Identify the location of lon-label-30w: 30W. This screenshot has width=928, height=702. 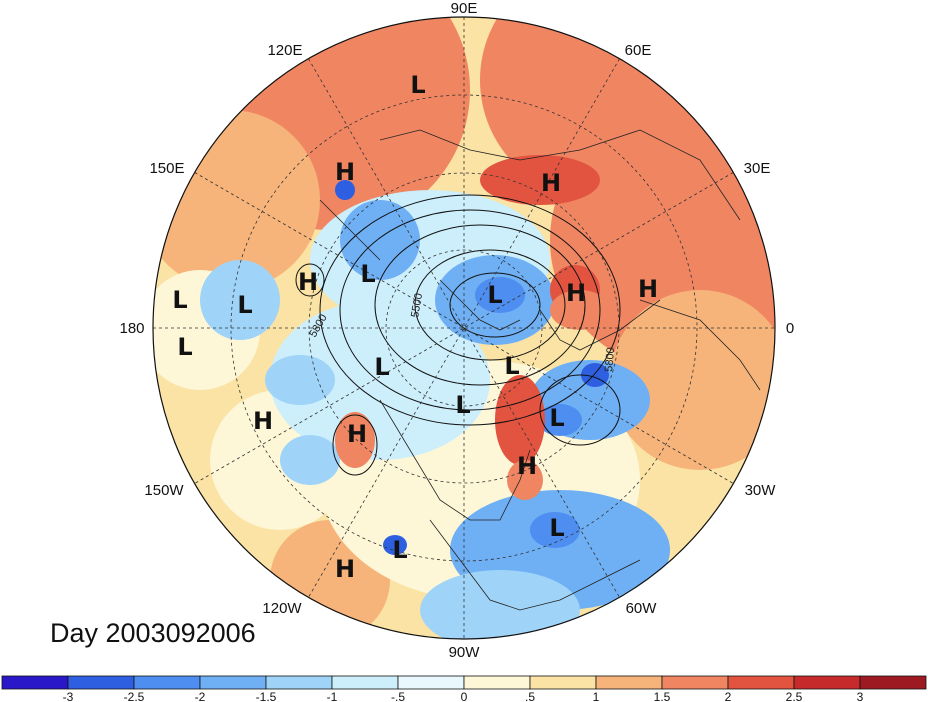
(761, 490).